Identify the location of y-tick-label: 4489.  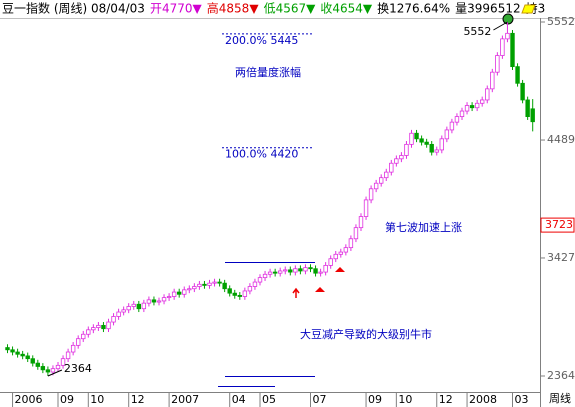
(561, 139).